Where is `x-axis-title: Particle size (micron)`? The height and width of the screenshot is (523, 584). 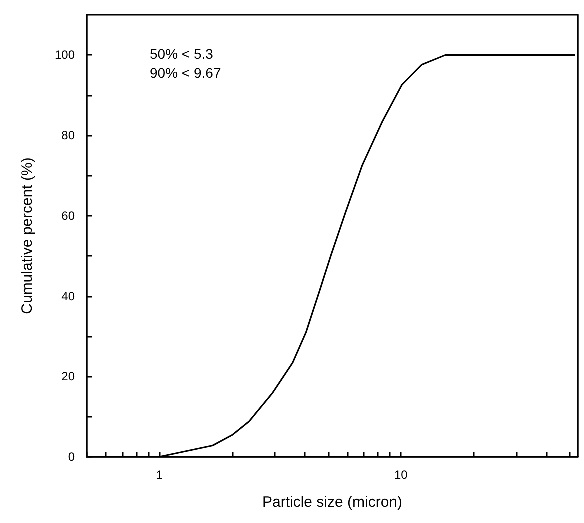 x-axis-title: Particle size (micron) is located at coordinates (332, 502).